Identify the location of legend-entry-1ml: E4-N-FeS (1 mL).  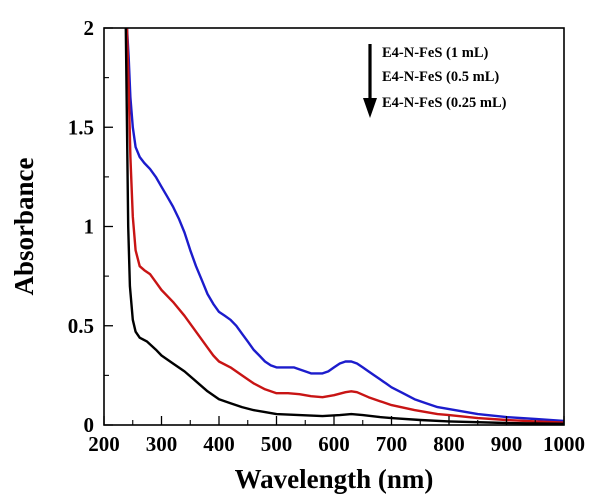
(435, 53).